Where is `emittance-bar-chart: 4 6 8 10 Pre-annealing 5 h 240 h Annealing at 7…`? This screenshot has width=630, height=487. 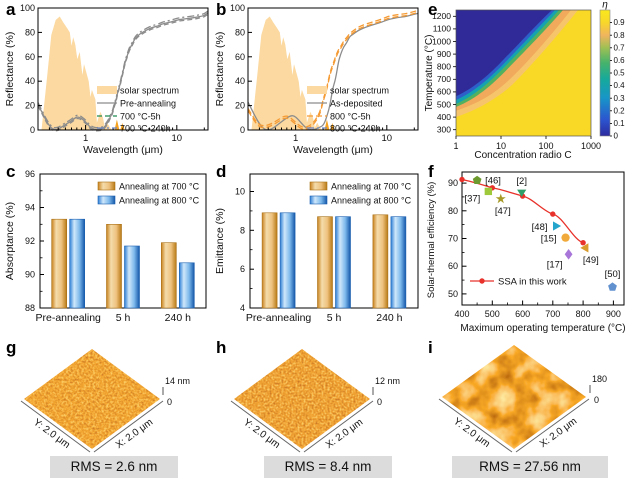
emittance-bar-chart: 4 6 8 10 Pre-annealing 5 h 240 h Annealing at 7… is located at coordinates (316, 248).